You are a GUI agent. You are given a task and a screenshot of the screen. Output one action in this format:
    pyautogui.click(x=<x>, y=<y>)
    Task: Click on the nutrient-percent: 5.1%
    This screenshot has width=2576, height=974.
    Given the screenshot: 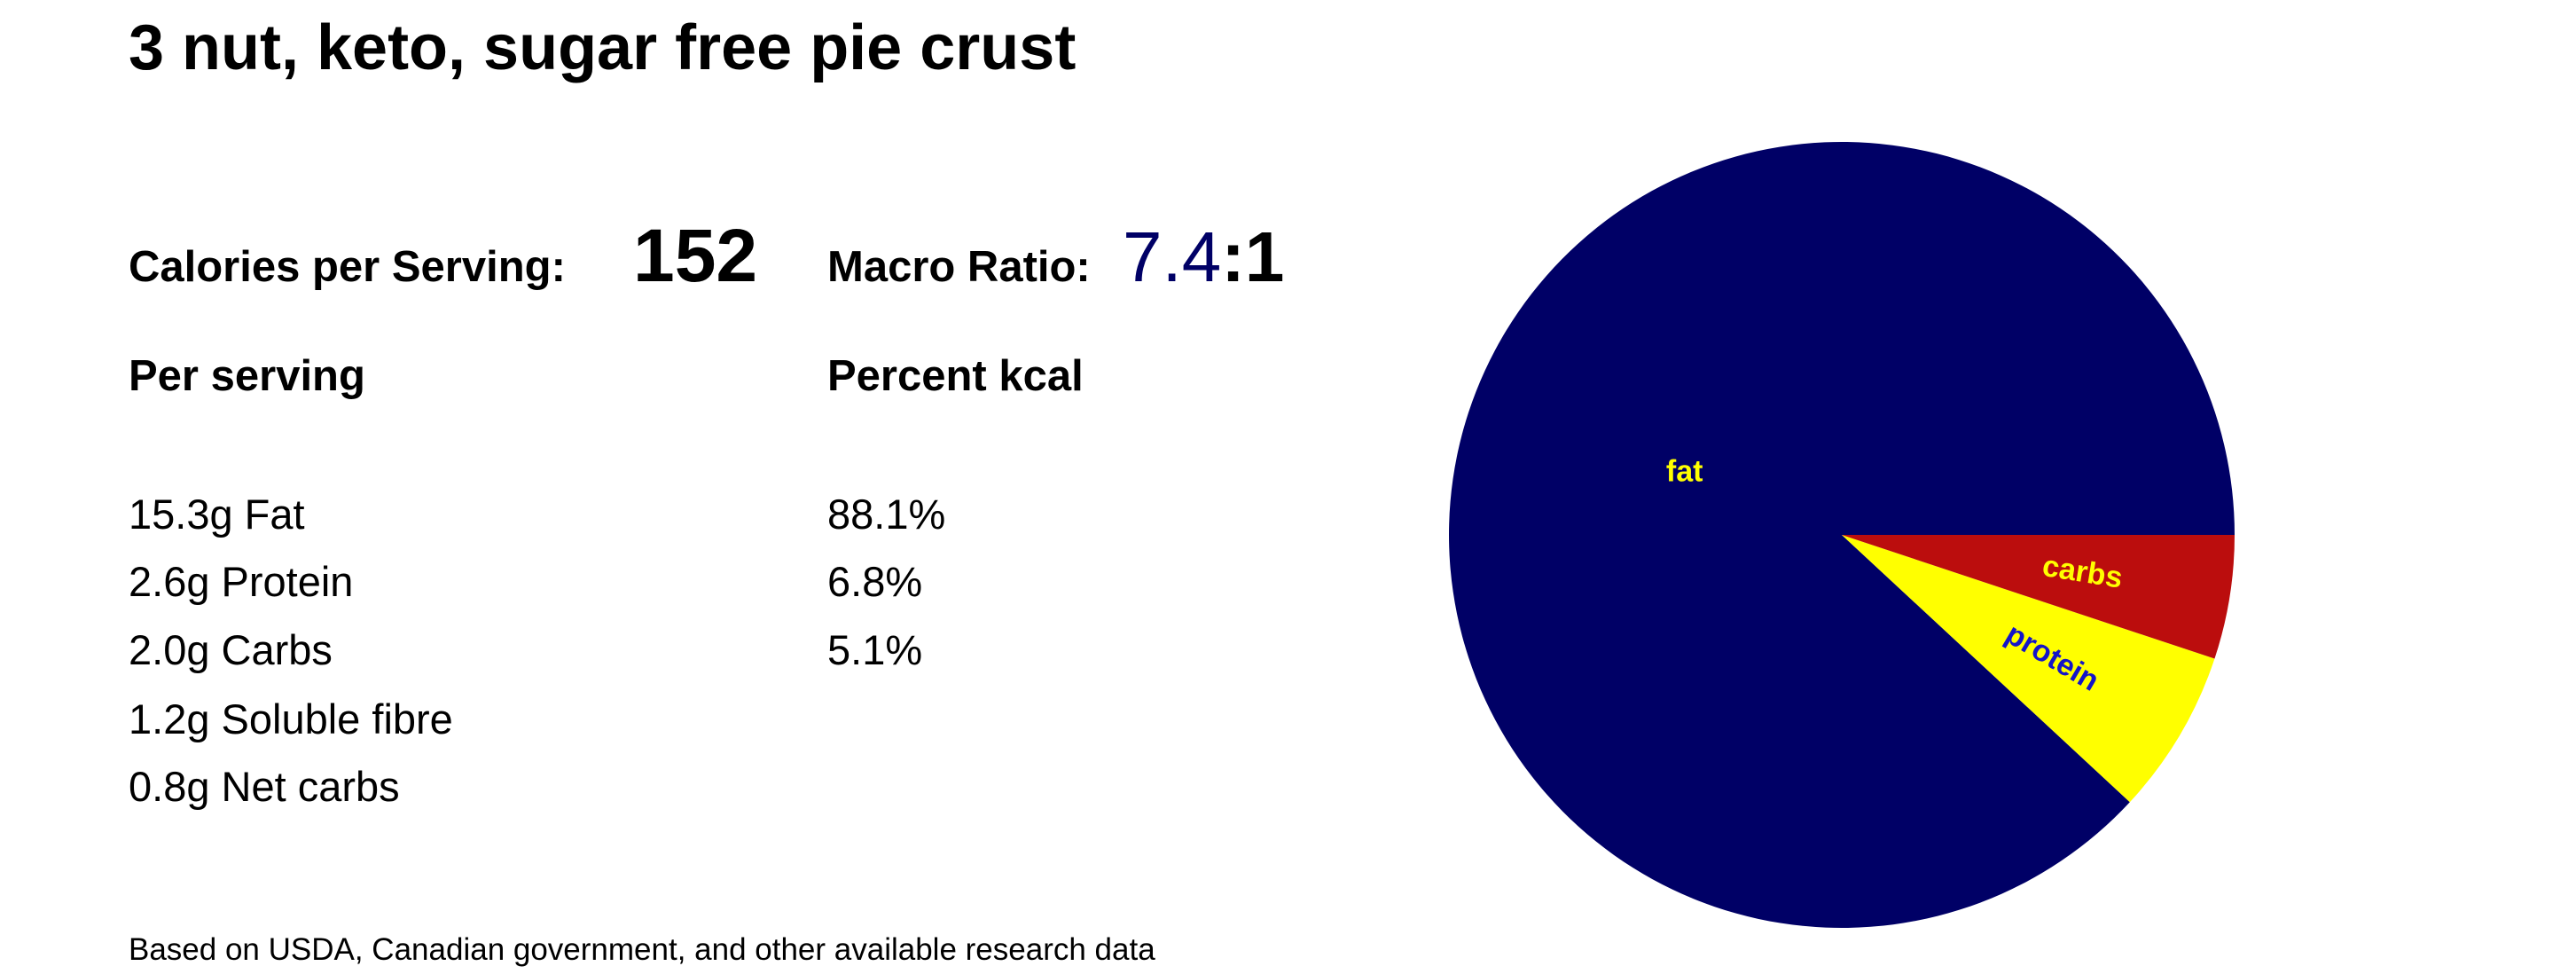 What is the action you would take?
    pyautogui.click(x=874, y=650)
    